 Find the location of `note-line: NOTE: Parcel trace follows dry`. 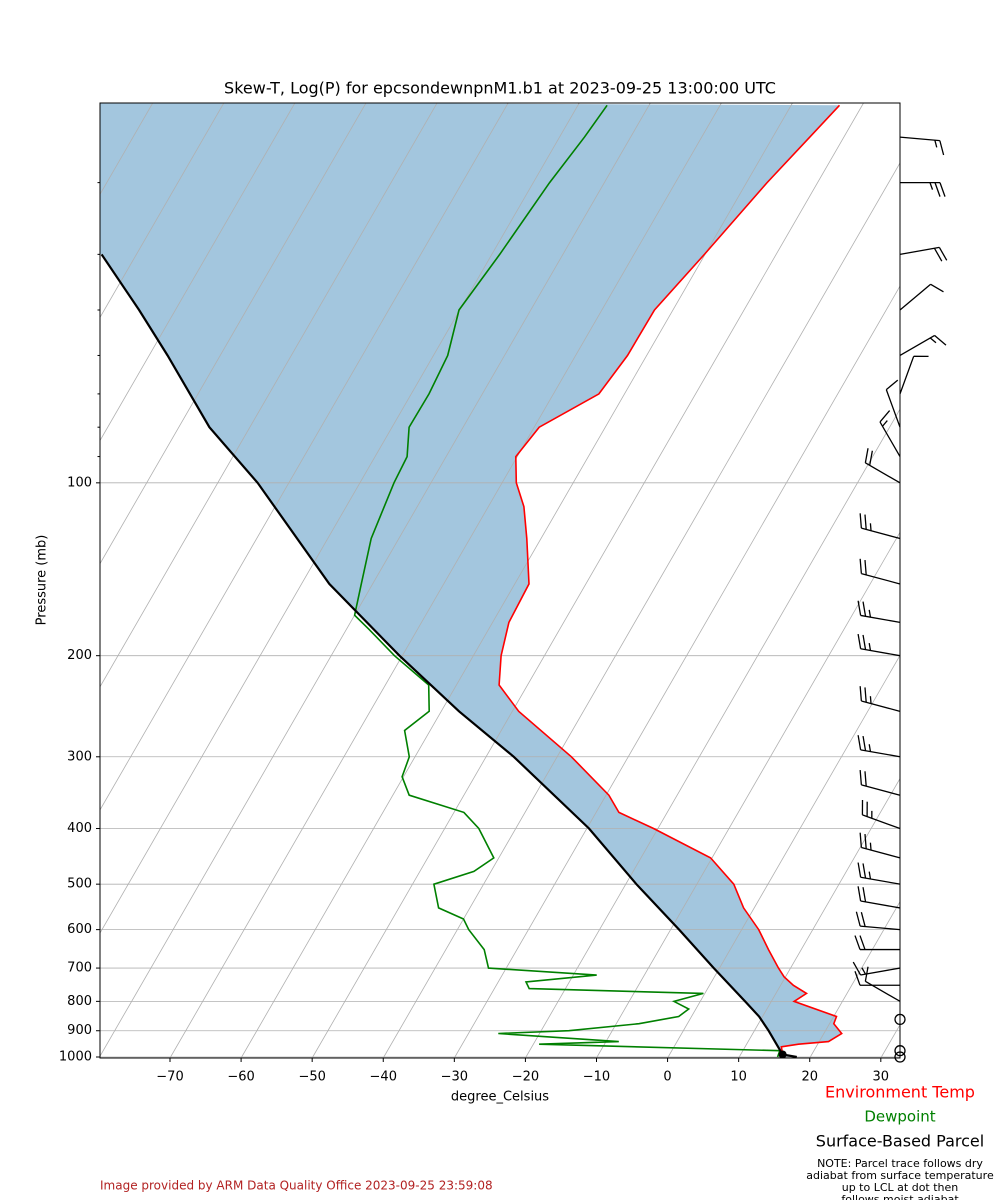

note-line: NOTE: Parcel trace follows dry is located at coordinates (900, 1163).